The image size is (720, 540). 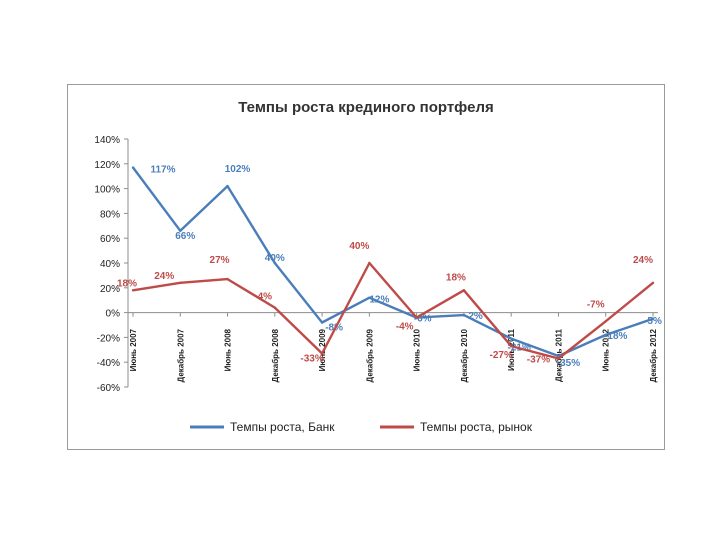 What do you see at coordinates (322, 349) in the screenshot?
I see `x-tick-label: Июнь 2009` at bounding box center [322, 349].